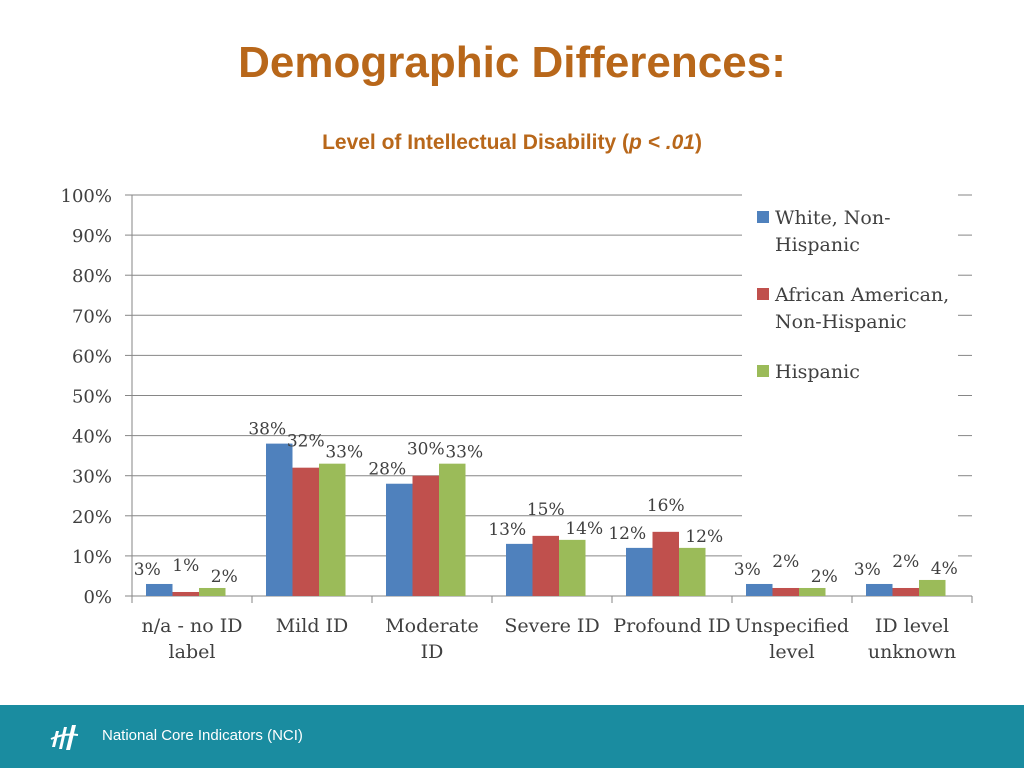 This screenshot has height=768, width=1024. What do you see at coordinates (306, 442) in the screenshot?
I see `data-label: 32%` at bounding box center [306, 442].